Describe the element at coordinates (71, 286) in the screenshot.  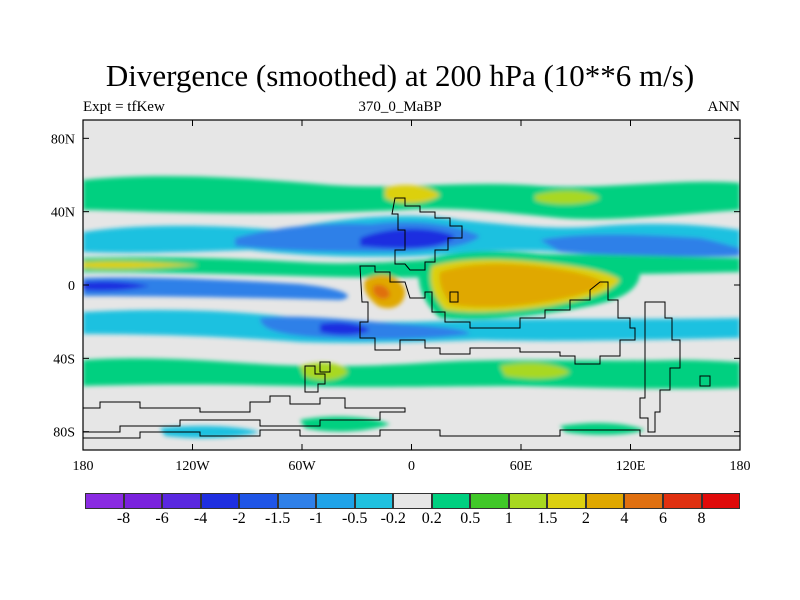
I see `y-tick-label: 0` at that location.